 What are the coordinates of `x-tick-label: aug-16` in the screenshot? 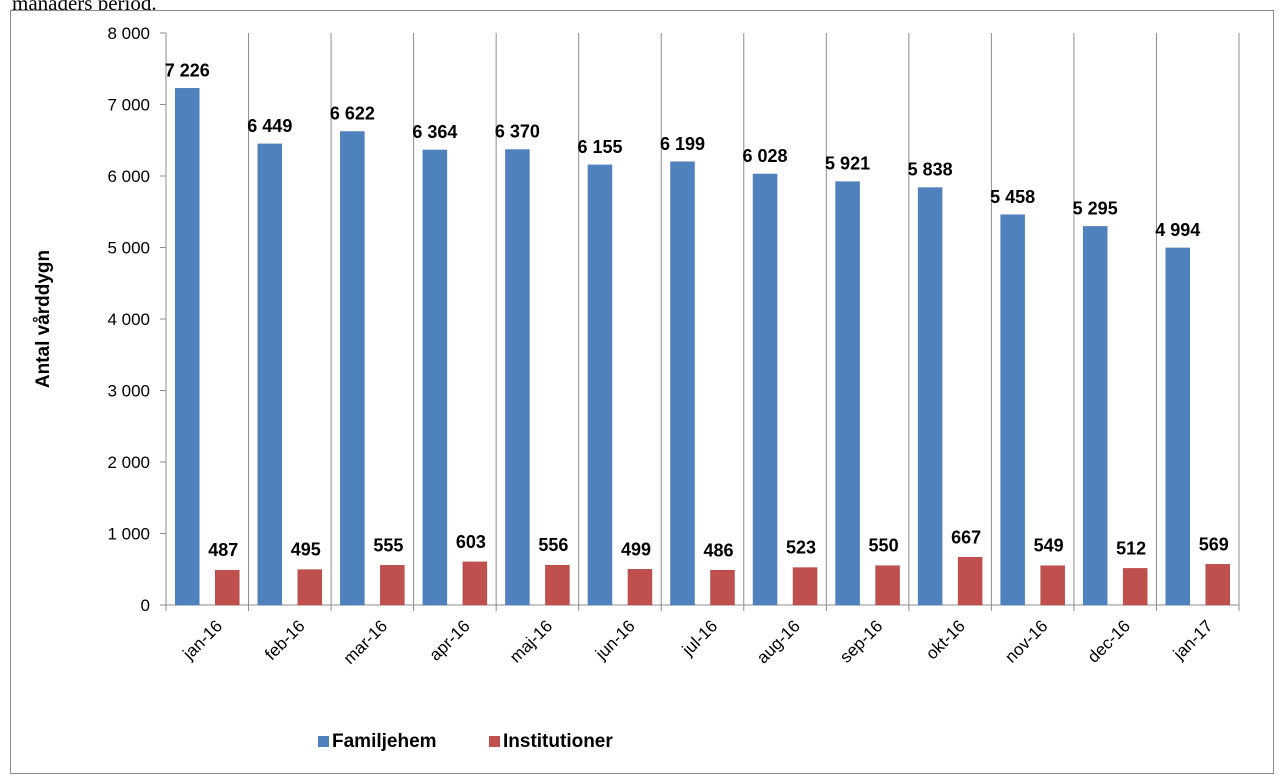 It's located at (778, 641).